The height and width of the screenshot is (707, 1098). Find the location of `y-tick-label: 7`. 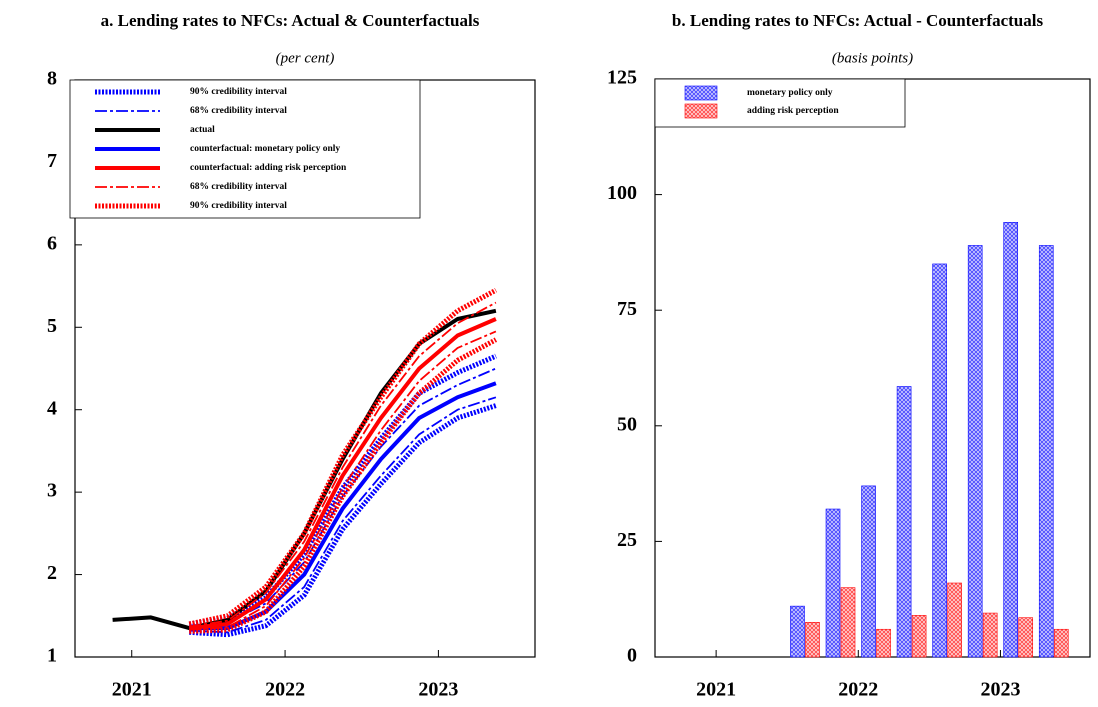

y-tick-label: 7 is located at coordinates (52, 161).